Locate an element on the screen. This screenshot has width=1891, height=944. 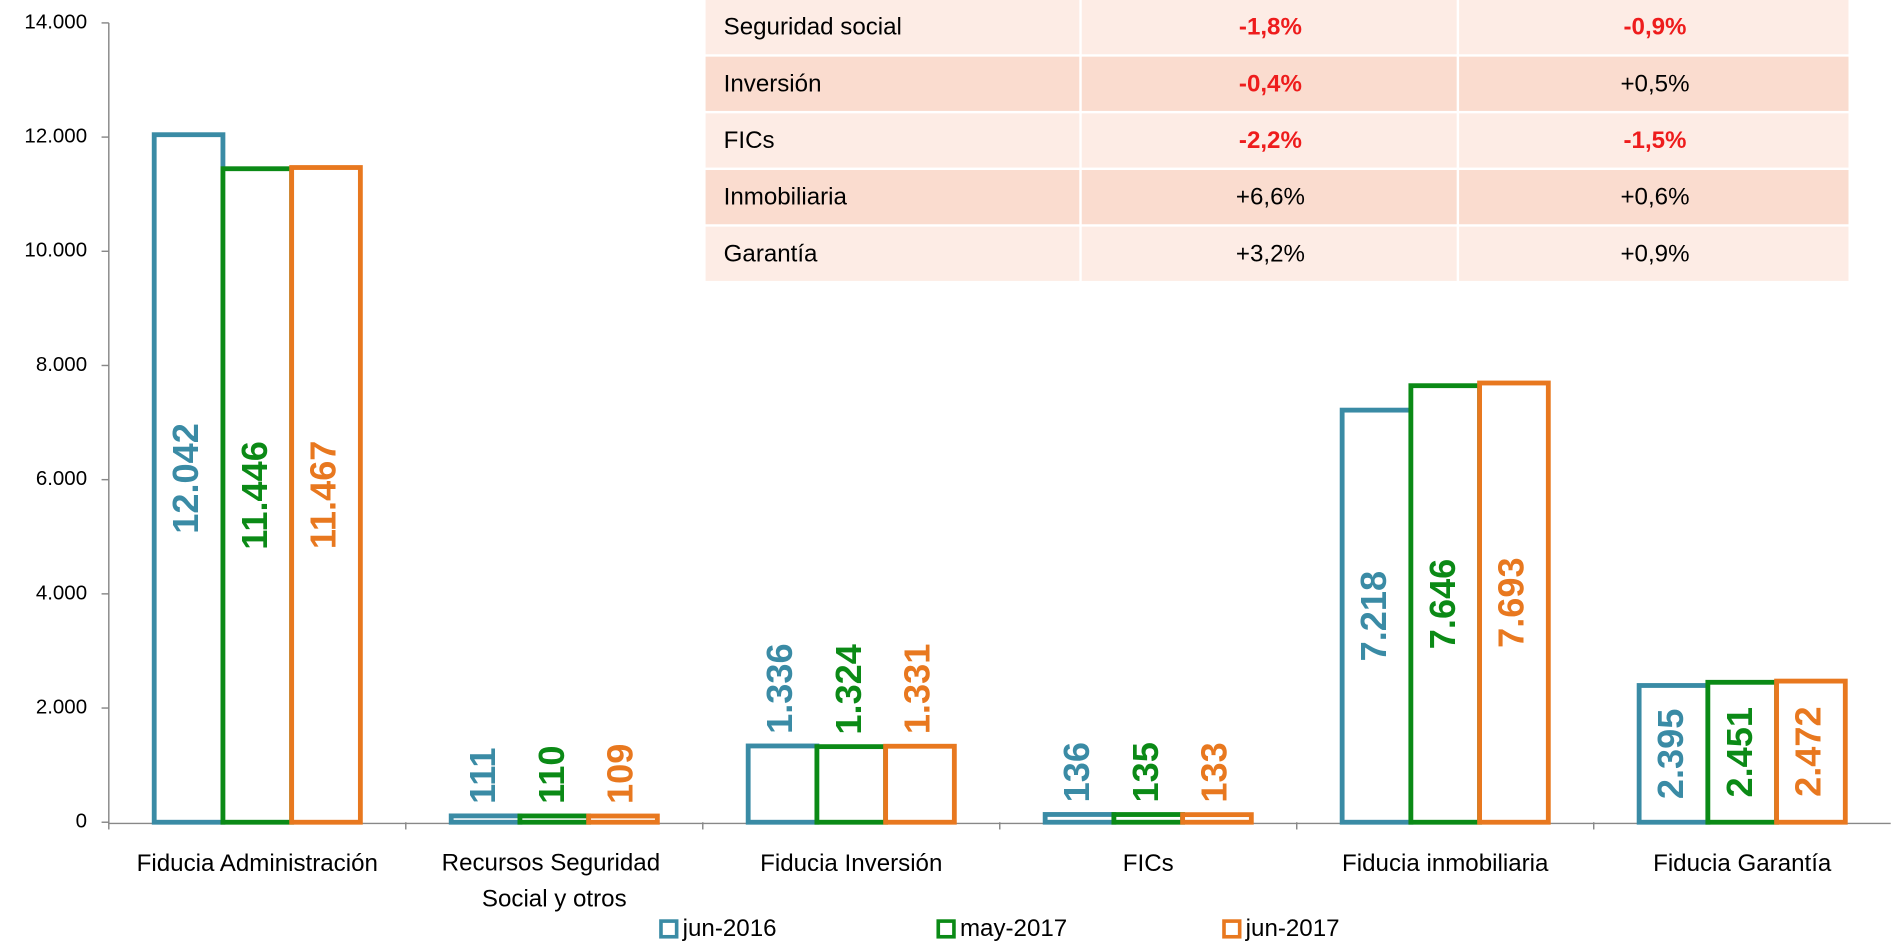
y-tick-label: 4.000 is located at coordinates (61, 592).